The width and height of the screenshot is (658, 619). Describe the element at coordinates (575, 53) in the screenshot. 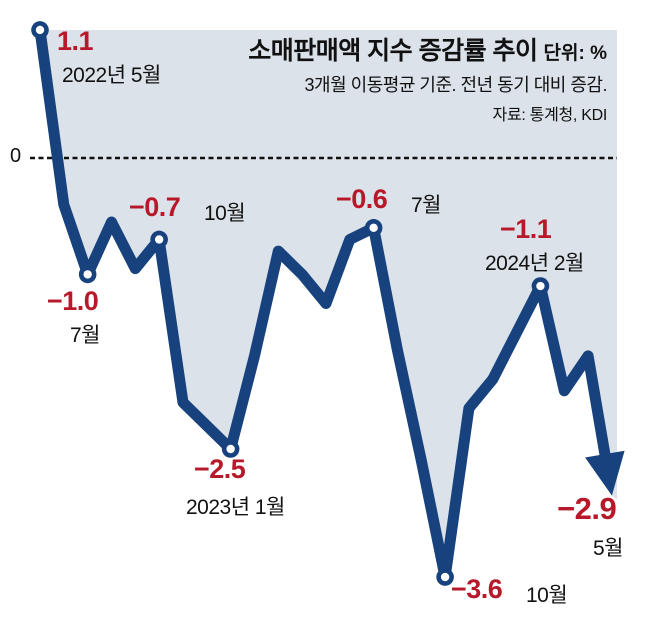

I see `unit-label: 단위: %` at that location.